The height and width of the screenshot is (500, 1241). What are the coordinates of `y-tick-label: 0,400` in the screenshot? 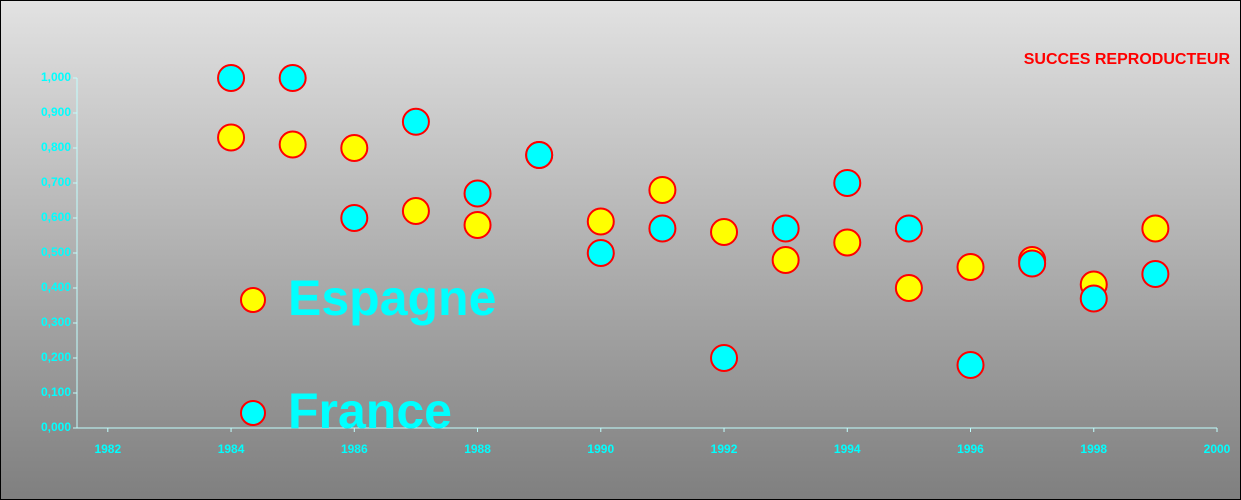 It's located at (56, 287).